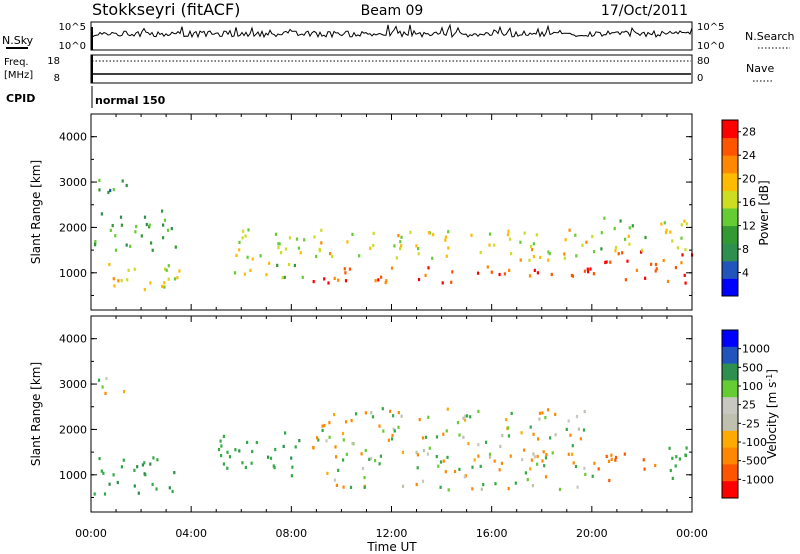  Describe the element at coordinates (747, 414) in the screenshot. I see `velocity-colorbar: 1000 500 100 25 -25 -100 -500 -1000` at that location.